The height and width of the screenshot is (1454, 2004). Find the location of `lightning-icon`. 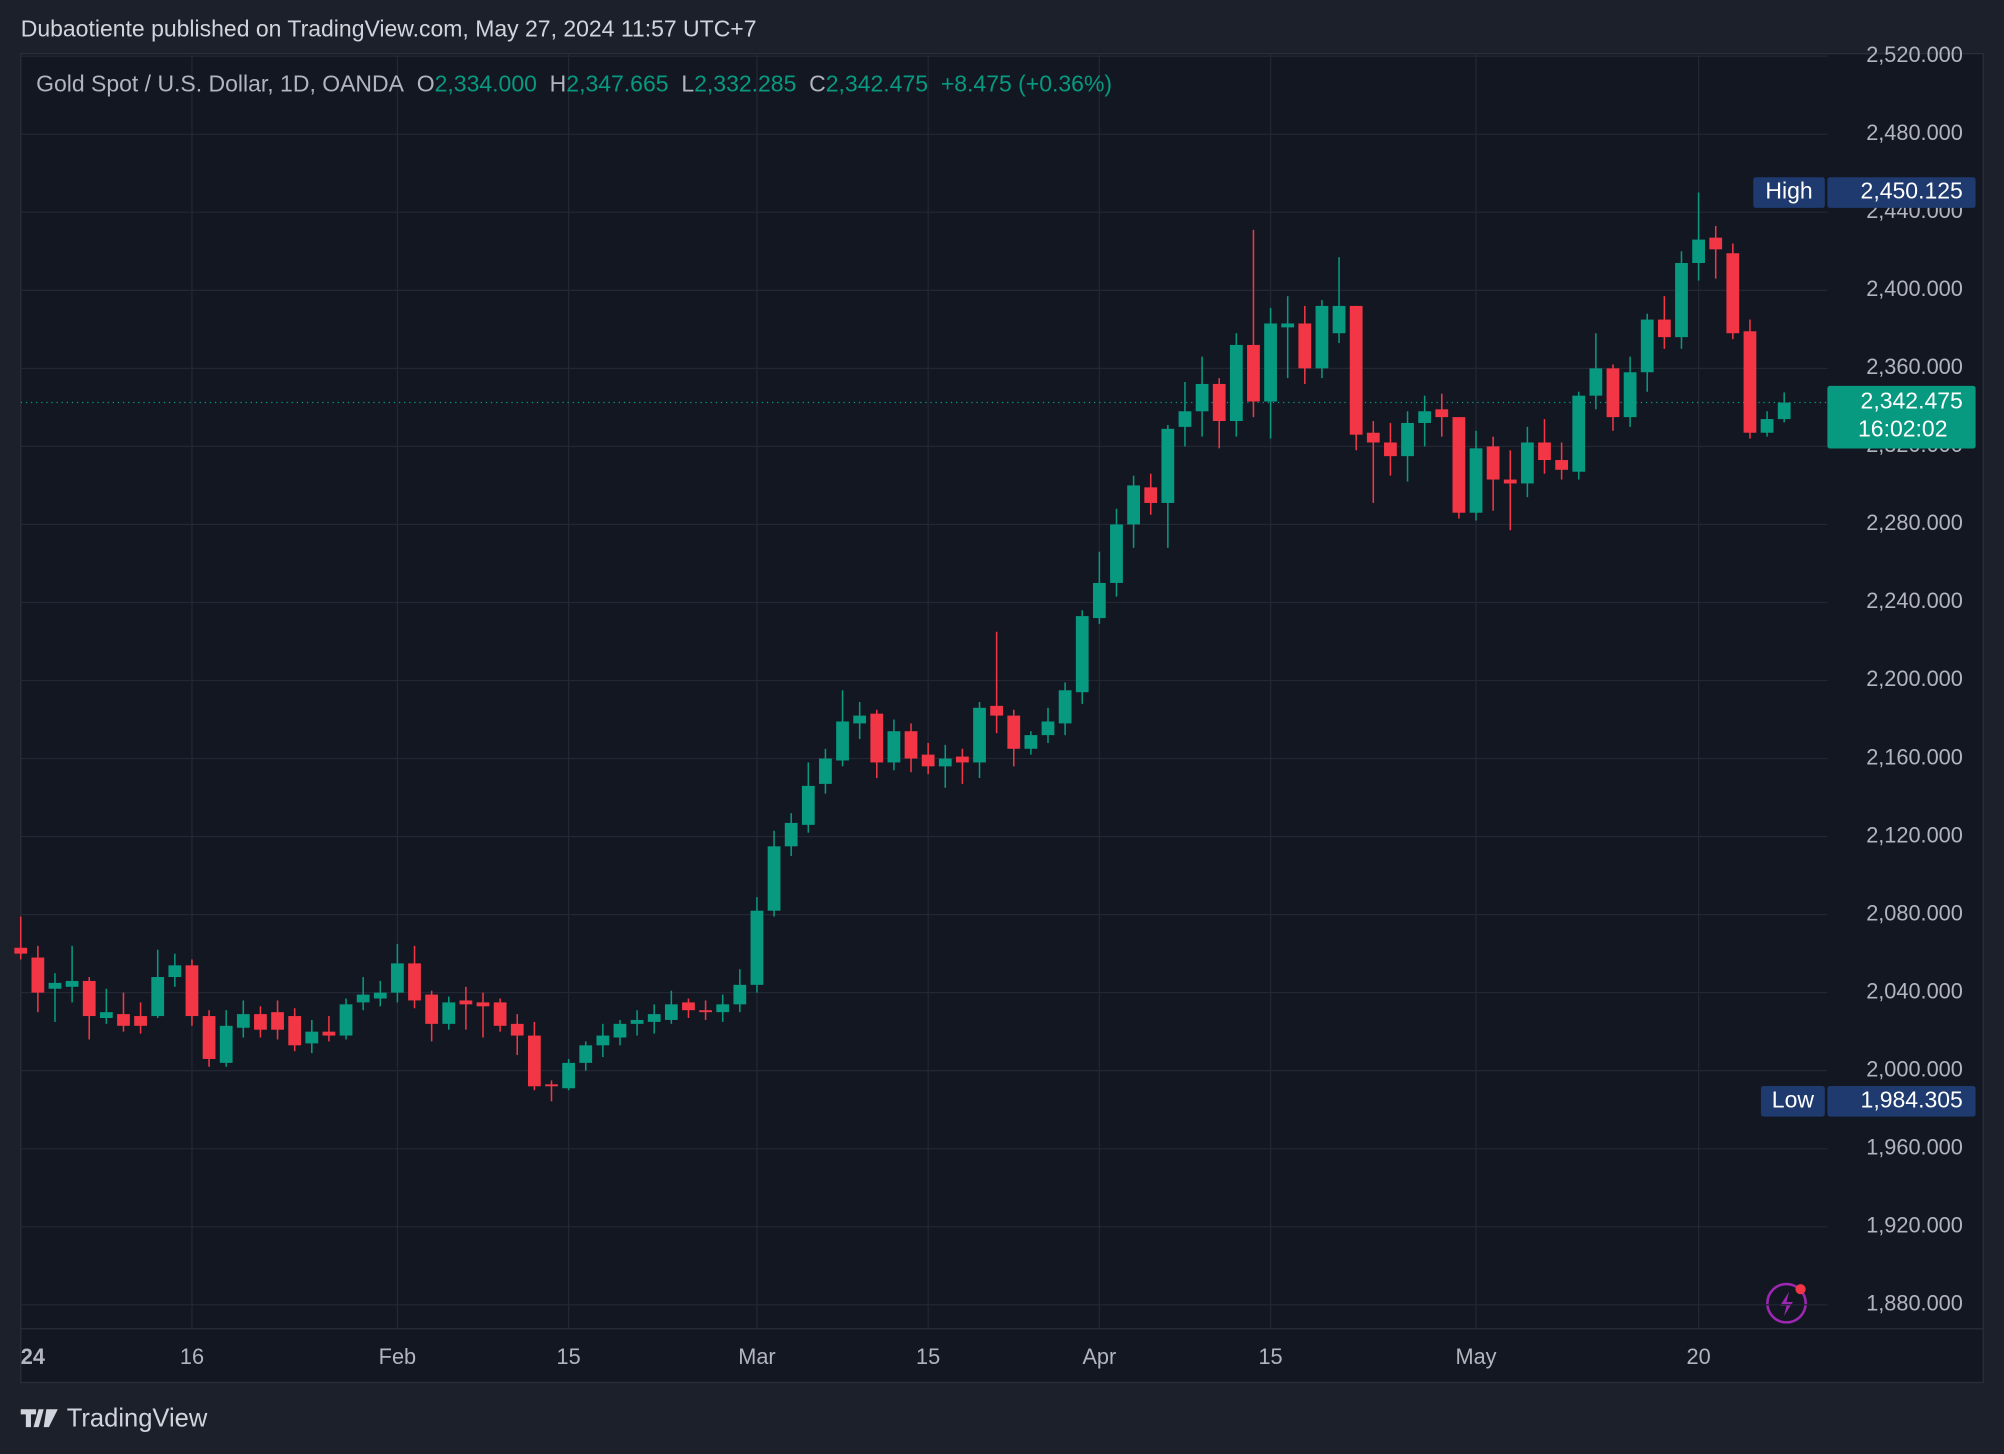

lightning-icon is located at coordinates (1786, 1304).